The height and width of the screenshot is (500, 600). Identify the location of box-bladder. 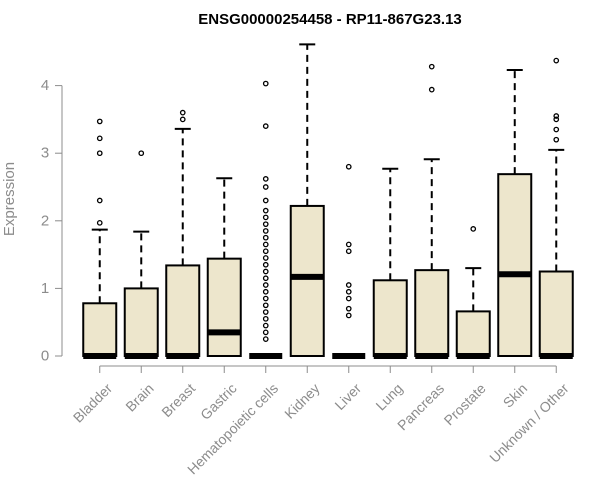
(100, 238).